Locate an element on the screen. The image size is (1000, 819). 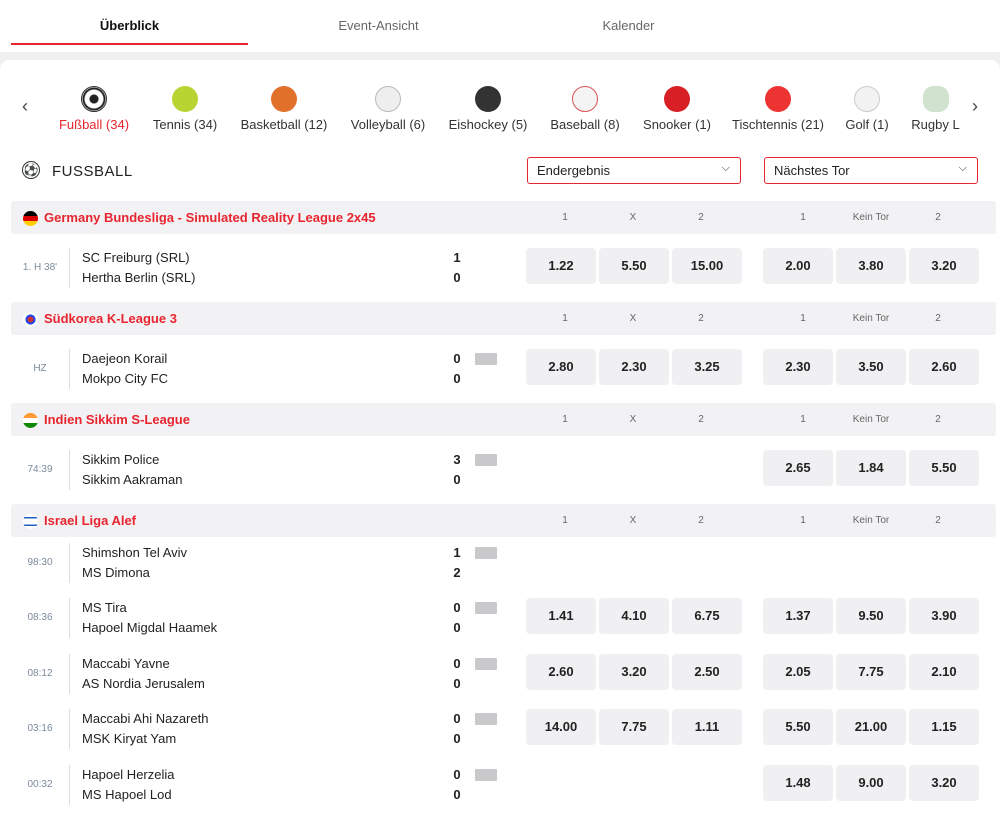
sport-item-rugby: Rugby L is located at coordinates (935, 110).